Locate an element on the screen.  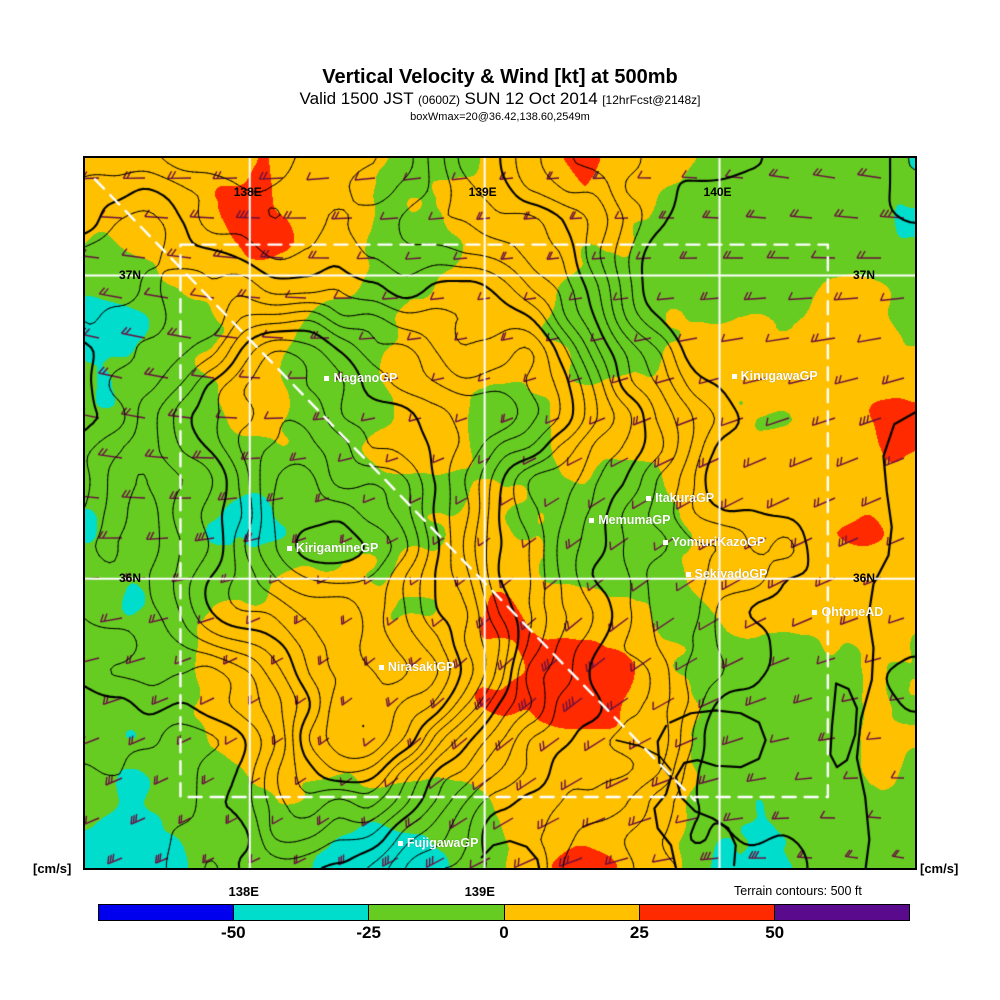
utc-time-text: (0600Z) is located at coordinates (439, 100).